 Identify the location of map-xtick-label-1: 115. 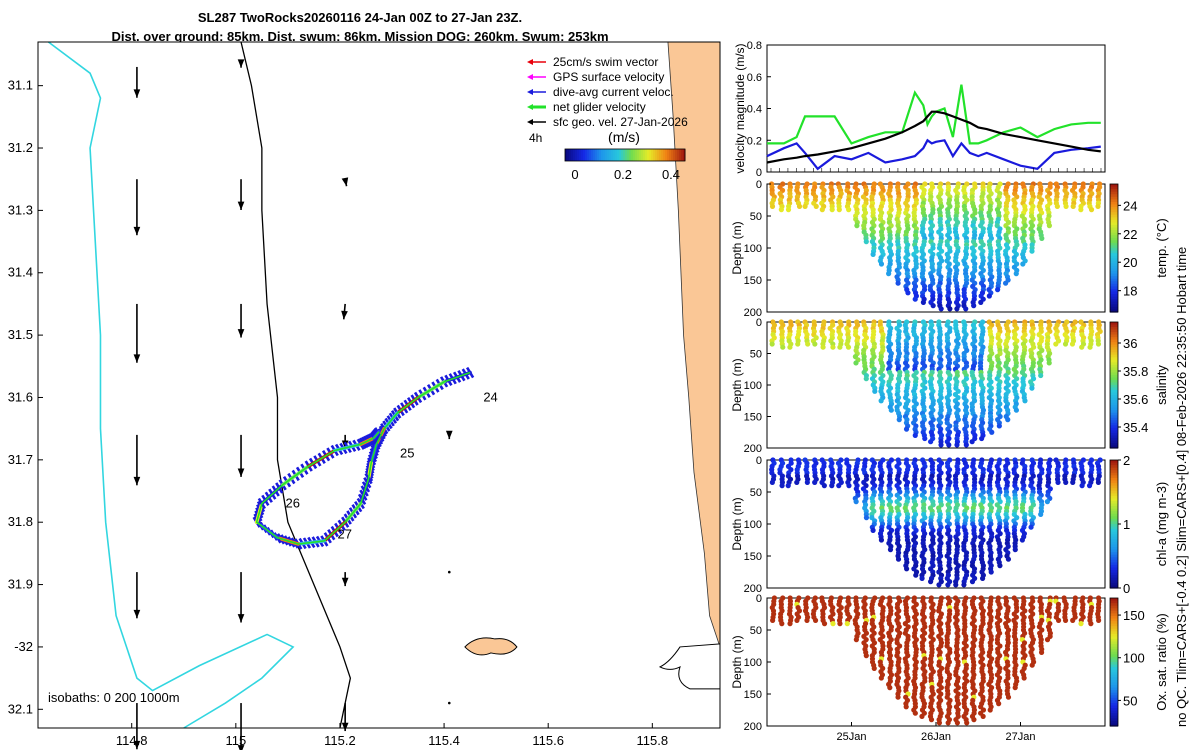
(235, 740).